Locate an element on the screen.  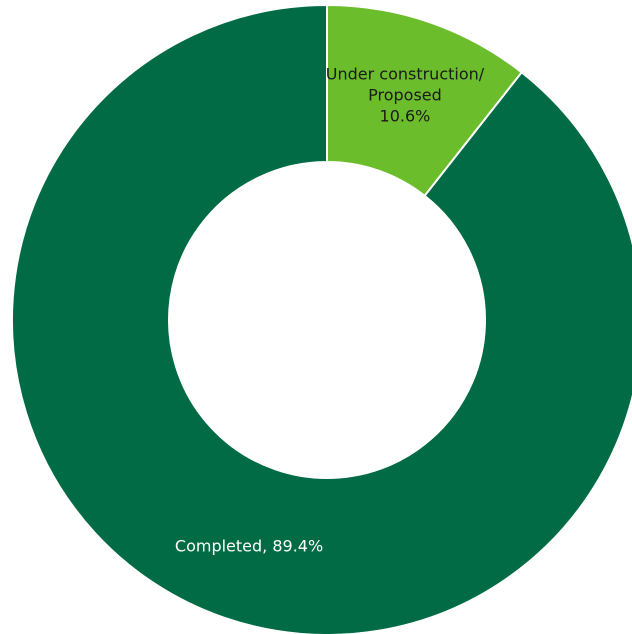
slice-label-1: Under construction/Proposed 10.6% is located at coordinates (405, 95).